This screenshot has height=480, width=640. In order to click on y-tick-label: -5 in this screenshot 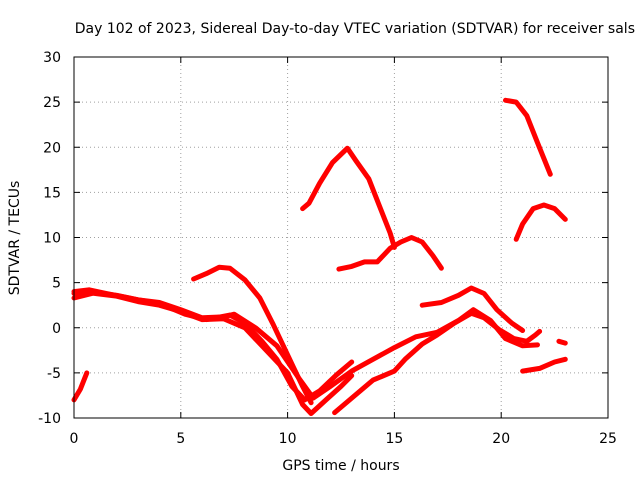, I will do `click(54, 374)`.